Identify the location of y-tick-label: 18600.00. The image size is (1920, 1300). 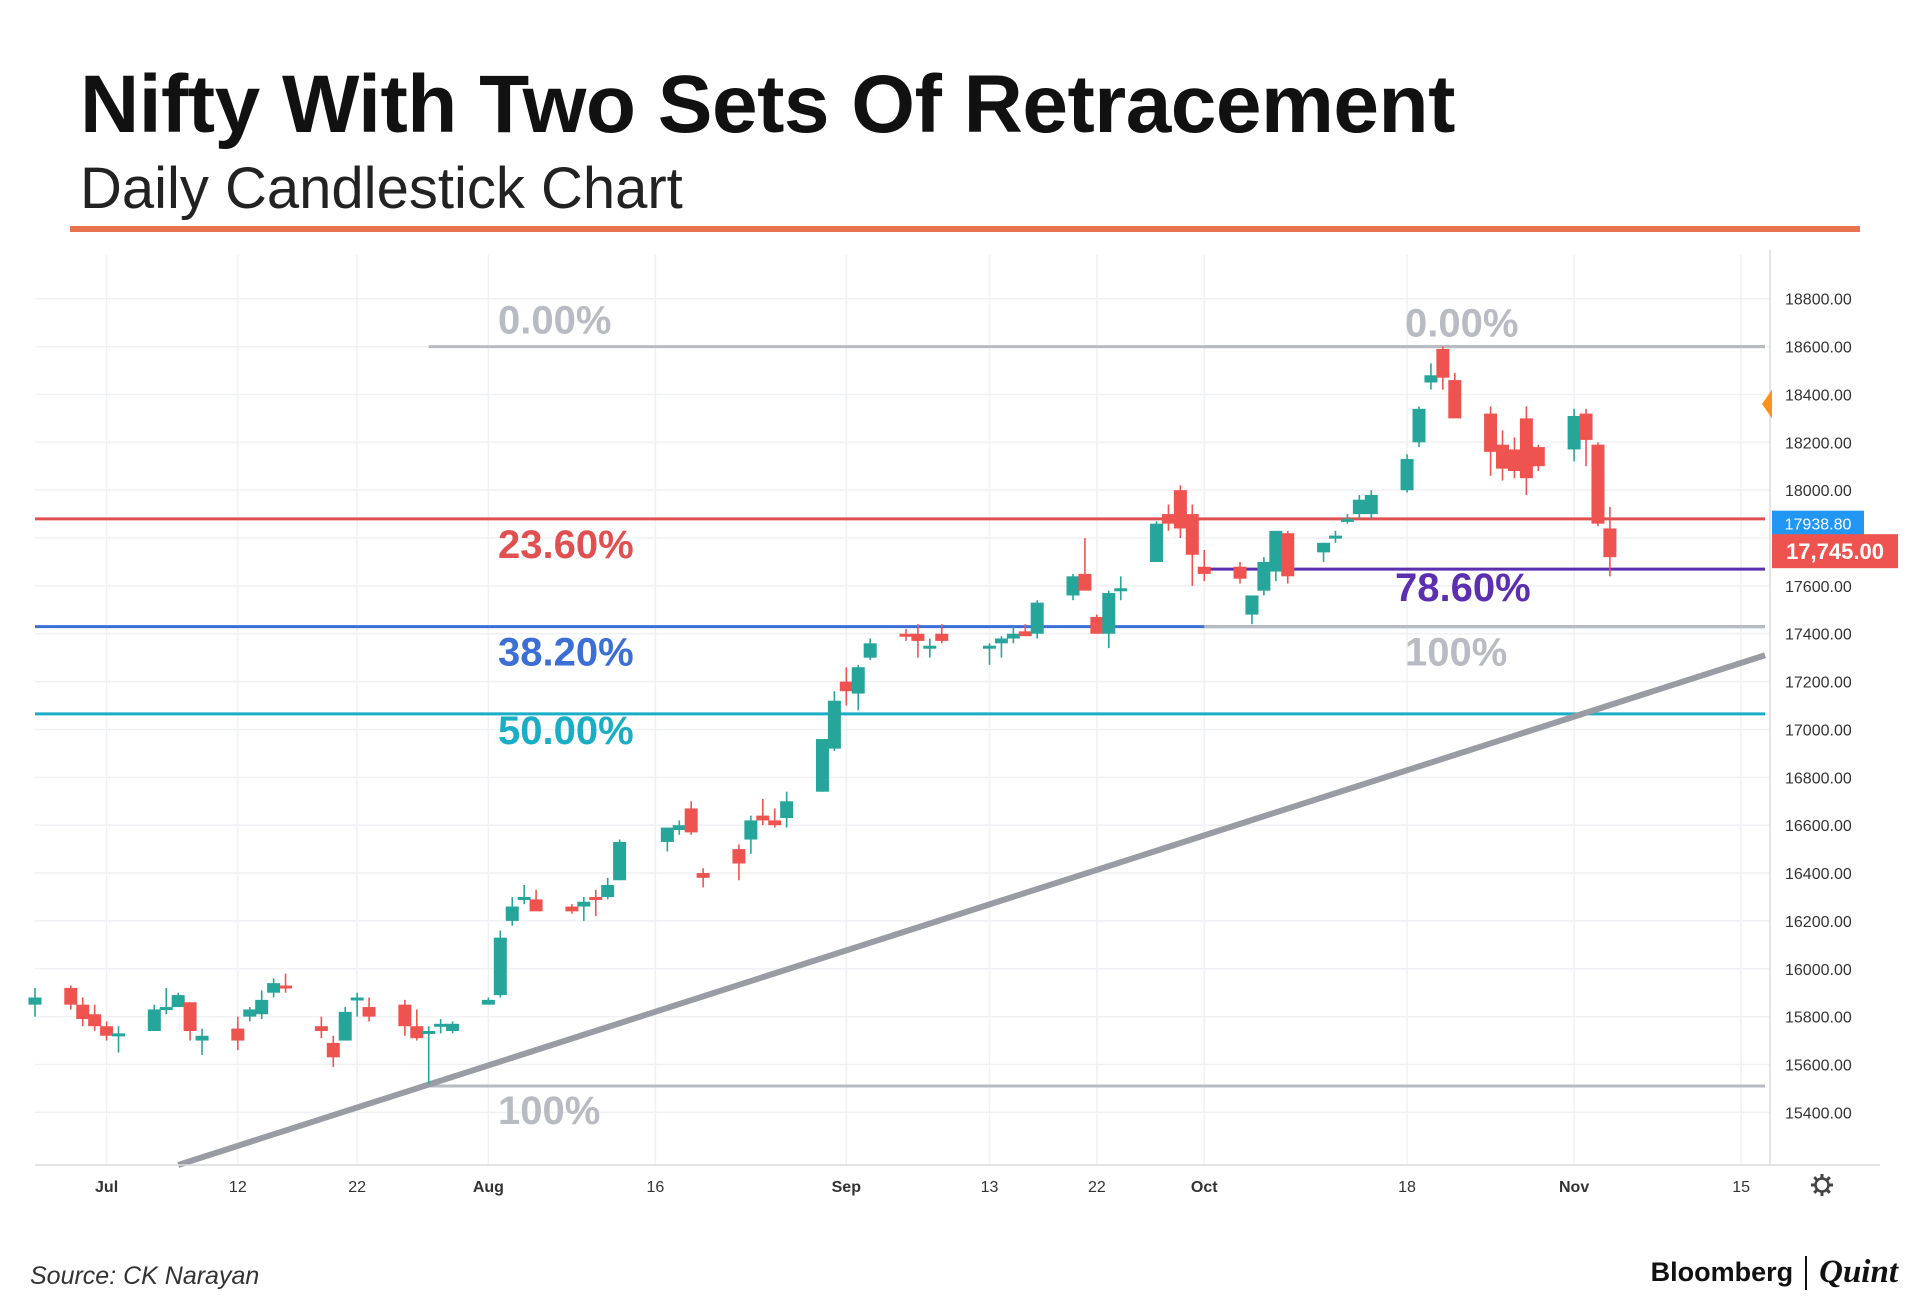
(1818, 348).